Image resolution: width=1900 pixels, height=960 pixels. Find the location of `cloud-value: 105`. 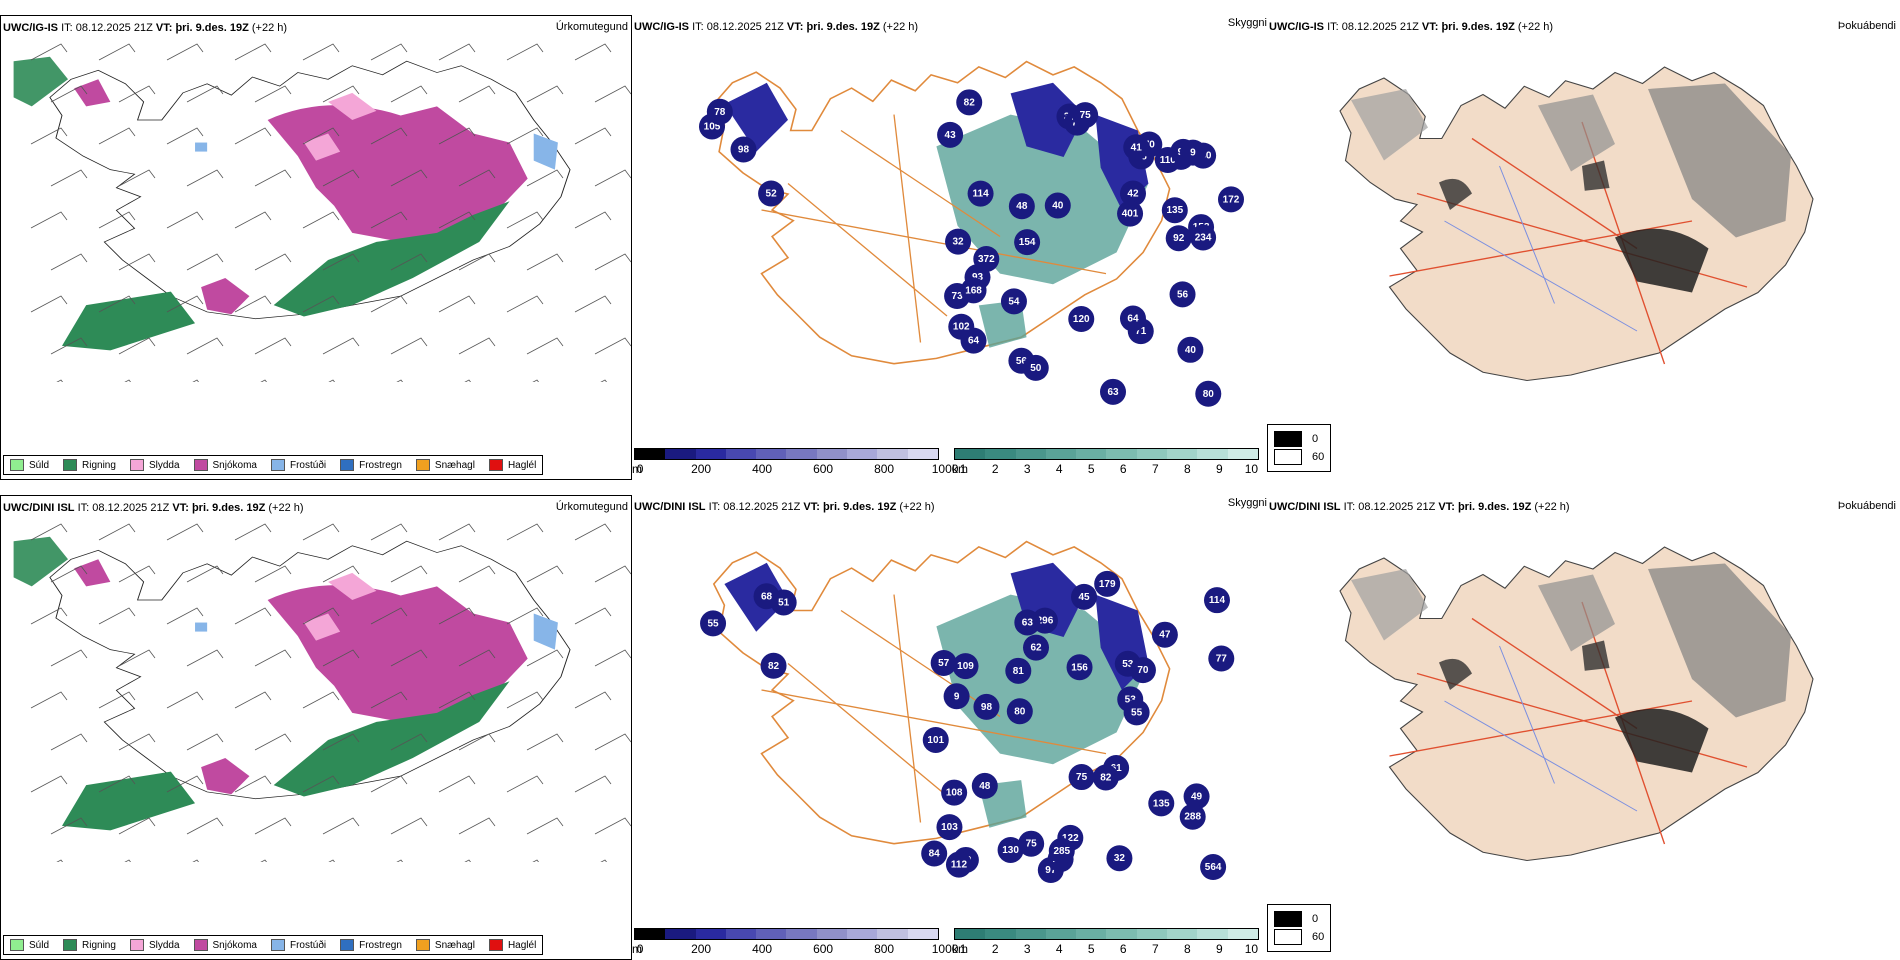

cloud-value: 105 is located at coordinates (712, 126).